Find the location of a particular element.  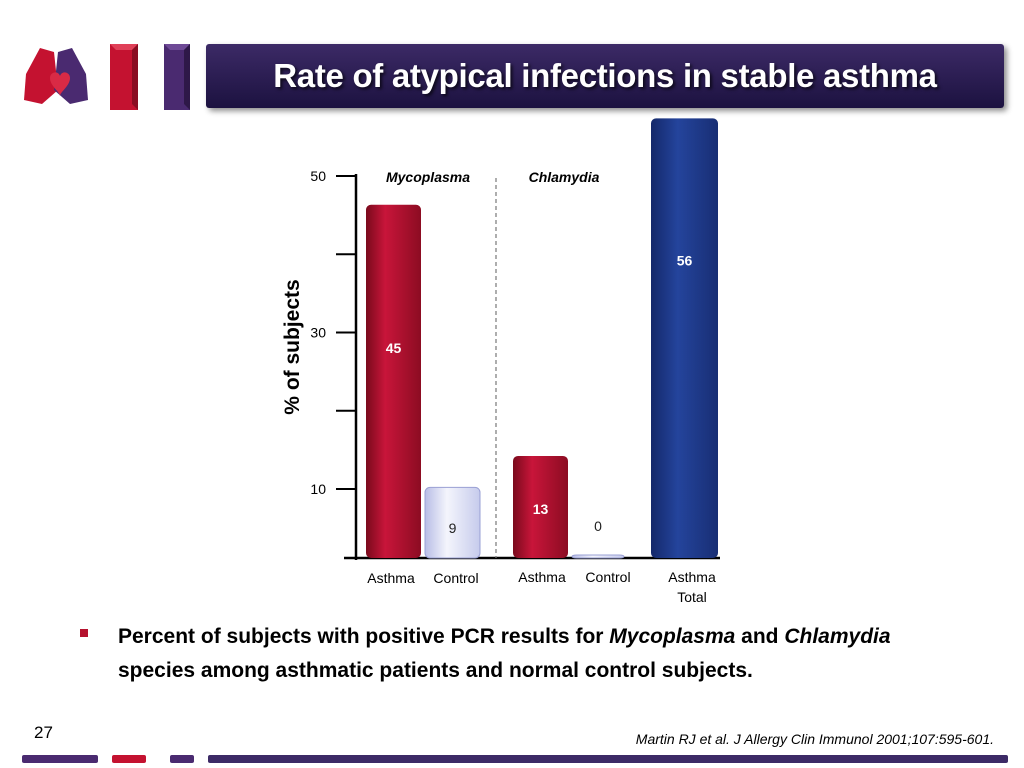

lungs-icon is located at coordinates (56, 76).